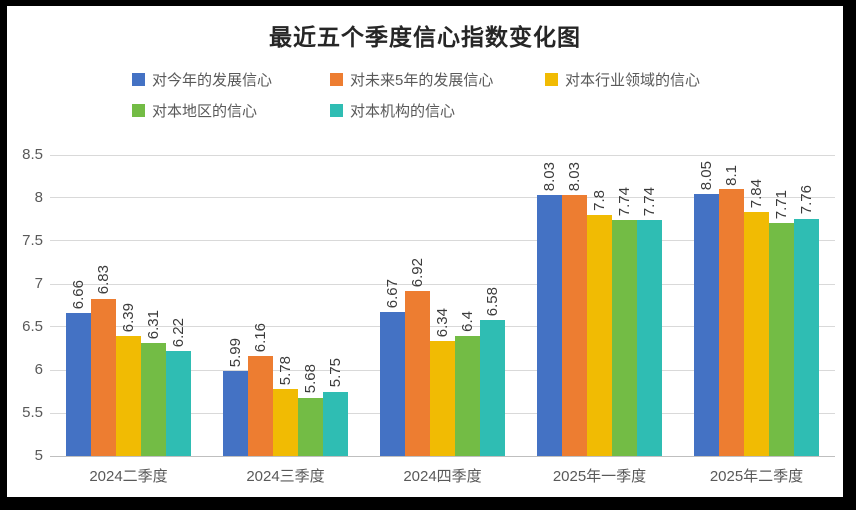 This screenshot has height=510, width=856. I want to click on bar-value-label: 6.16, so click(260, 338).